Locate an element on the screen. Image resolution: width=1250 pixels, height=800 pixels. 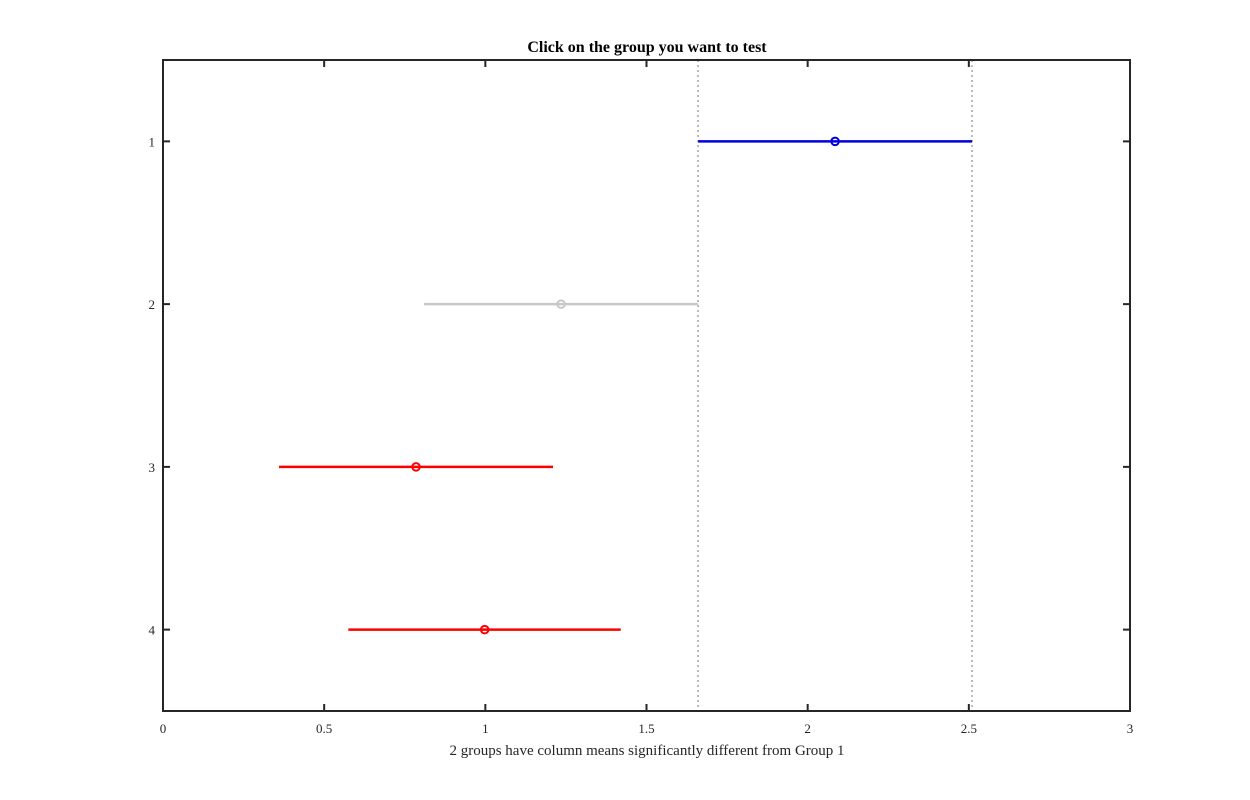
x-tick-label: 1 is located at coordinates (485, 728).